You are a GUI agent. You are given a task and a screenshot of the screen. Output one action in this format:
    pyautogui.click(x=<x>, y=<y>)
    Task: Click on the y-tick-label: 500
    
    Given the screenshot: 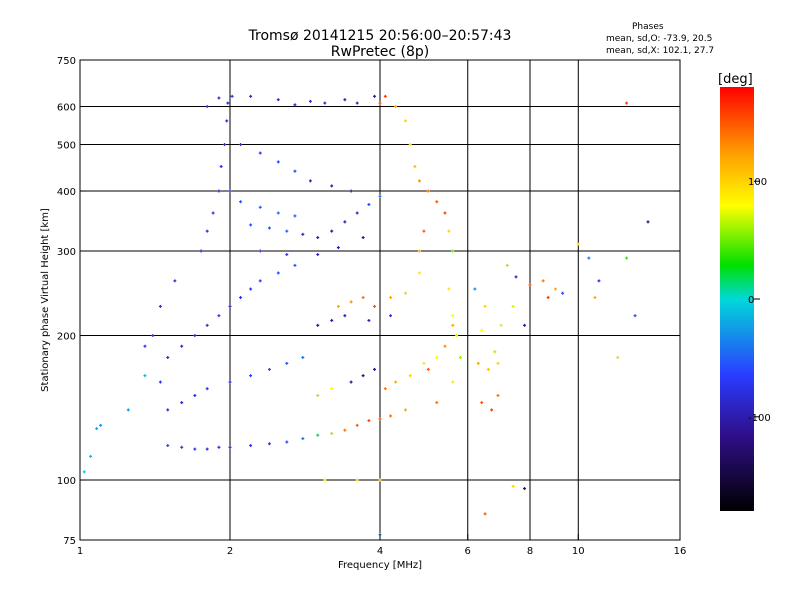 What is the action you would take?
    pyautogui.click(x=66, y=146)
    